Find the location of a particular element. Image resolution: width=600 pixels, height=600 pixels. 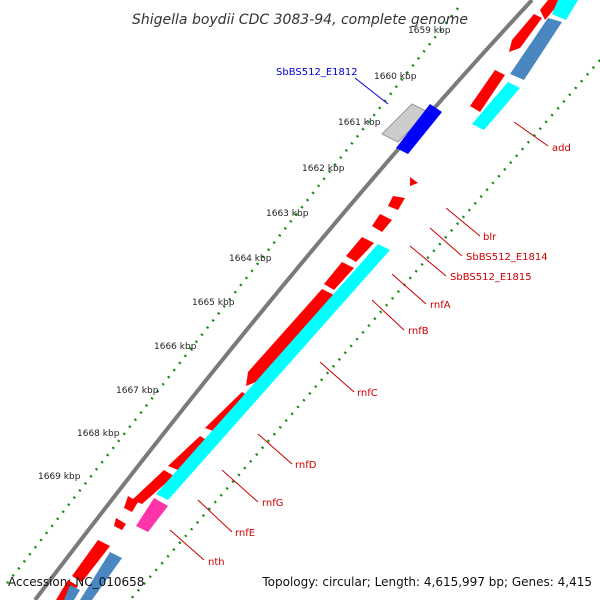

gene-label-sbbs512-e1812: SbBS512_E1812 is located at coordinates (317, 72).